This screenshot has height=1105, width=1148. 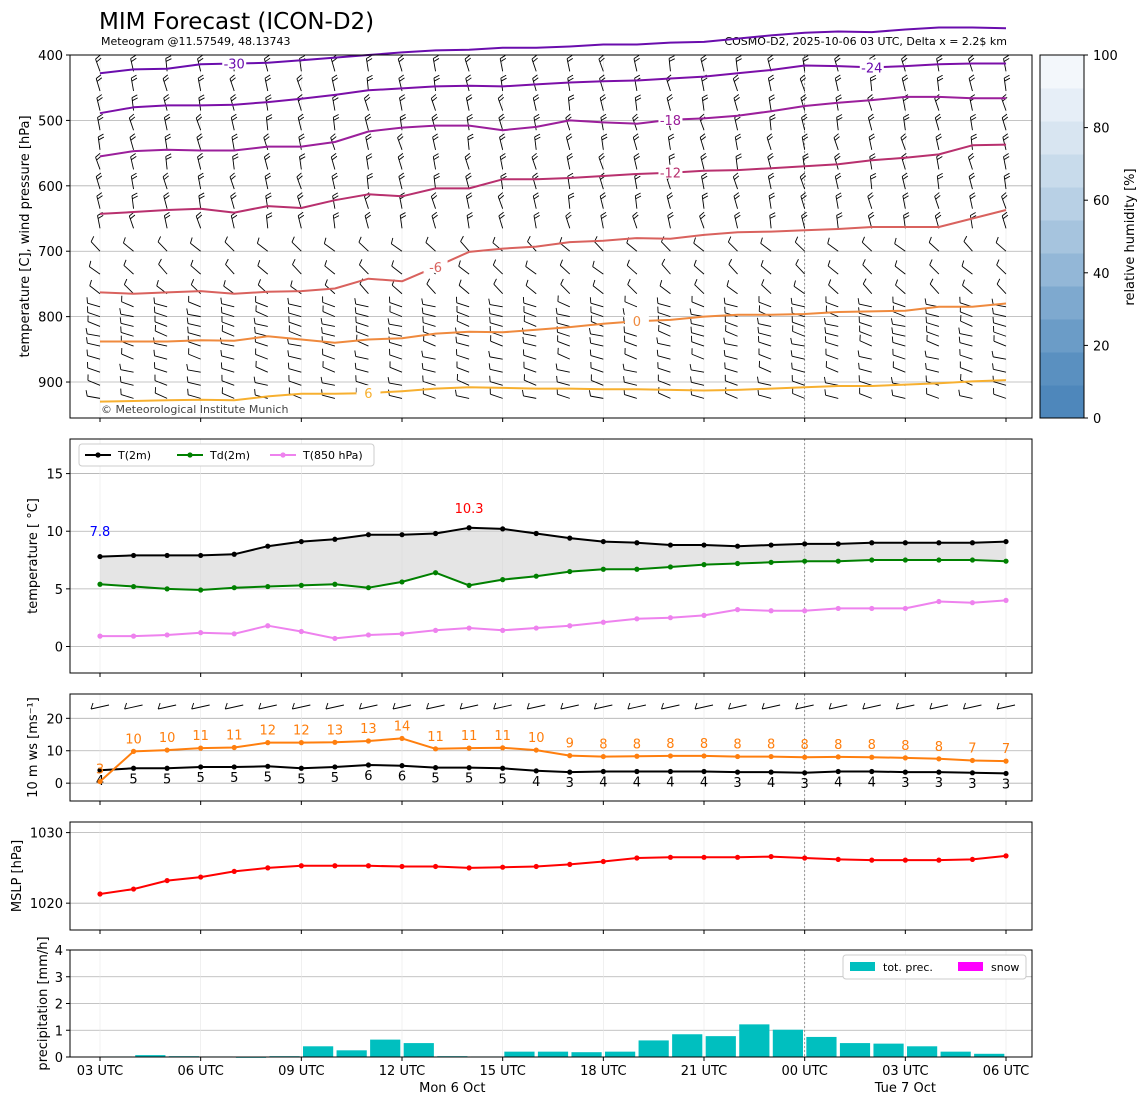 I want to click on colorbar-frame, so click(x=1062, y=236).